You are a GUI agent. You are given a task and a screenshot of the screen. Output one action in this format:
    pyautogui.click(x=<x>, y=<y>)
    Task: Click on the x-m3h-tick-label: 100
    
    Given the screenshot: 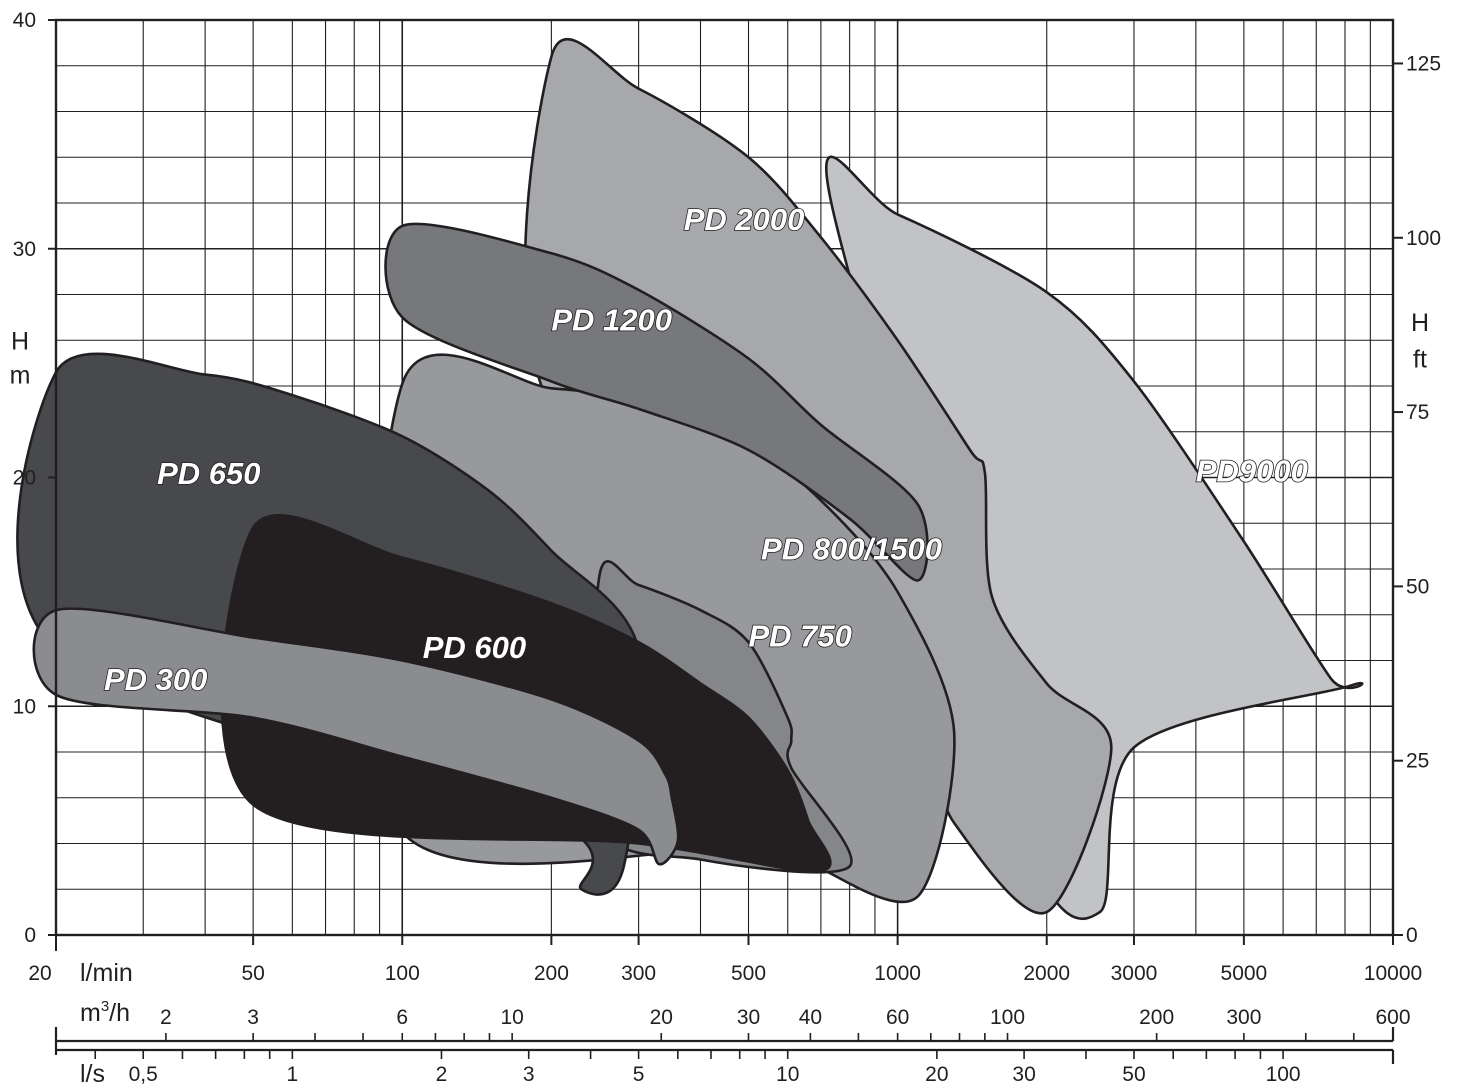 What is the action you would take?
    pyautogui.click(x=1007, y=1017)
    